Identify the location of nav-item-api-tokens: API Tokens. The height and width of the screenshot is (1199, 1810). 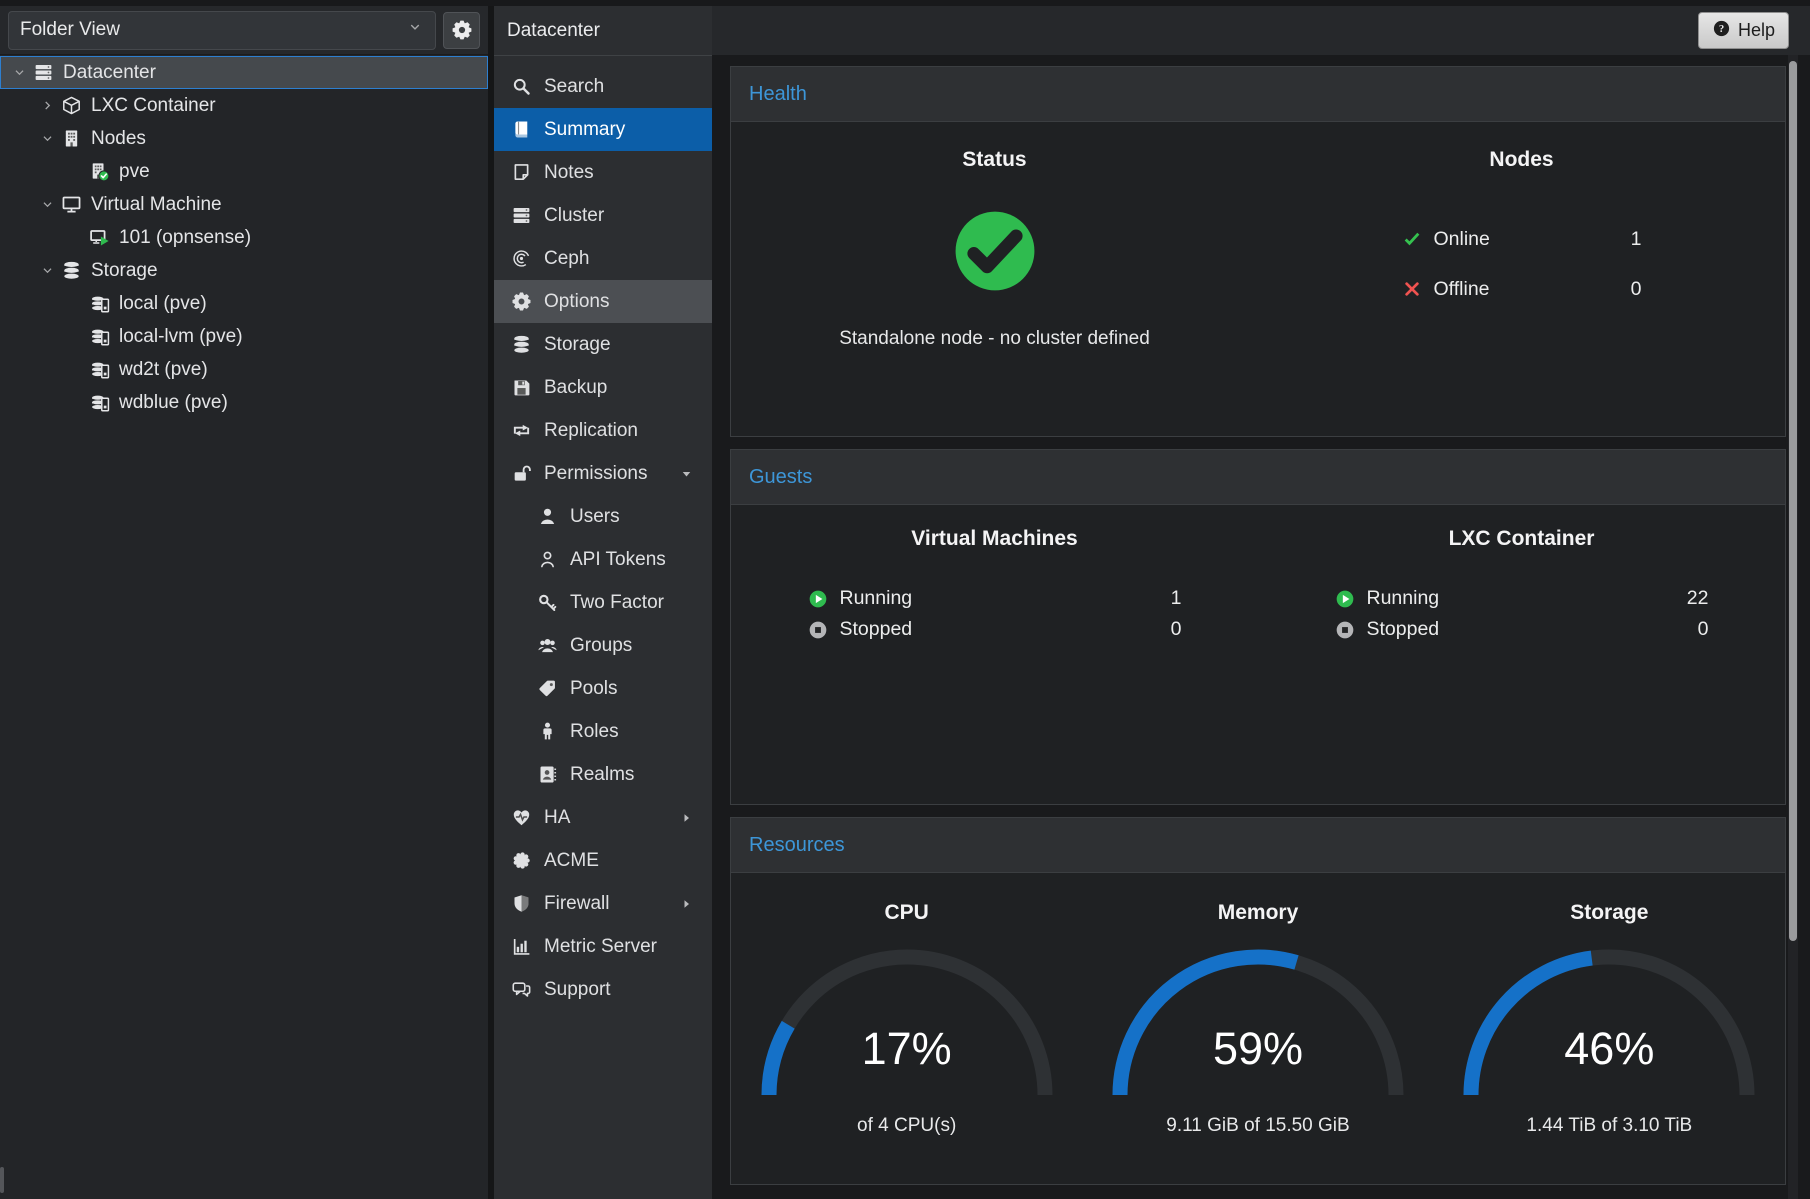
(603, 559).